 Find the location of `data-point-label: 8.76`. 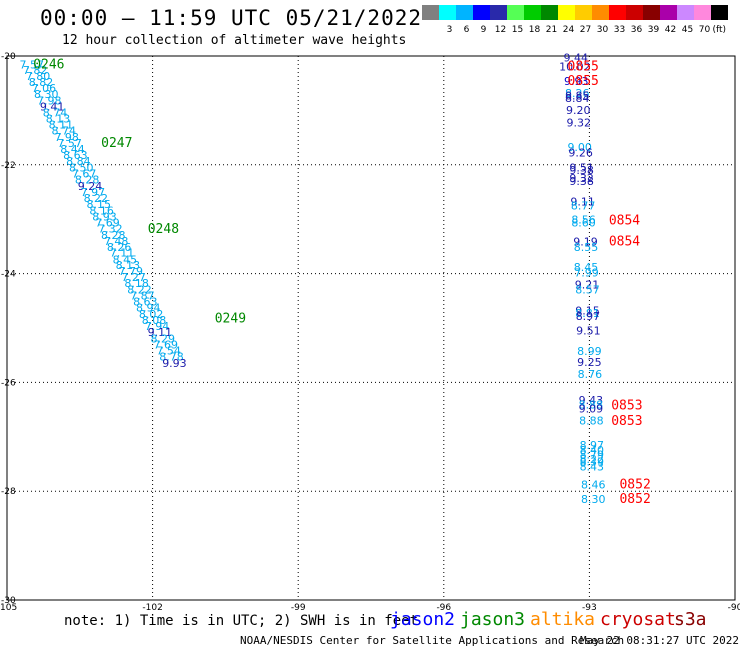

data-point-label: 8.76 is located at coordinates (590, 374).